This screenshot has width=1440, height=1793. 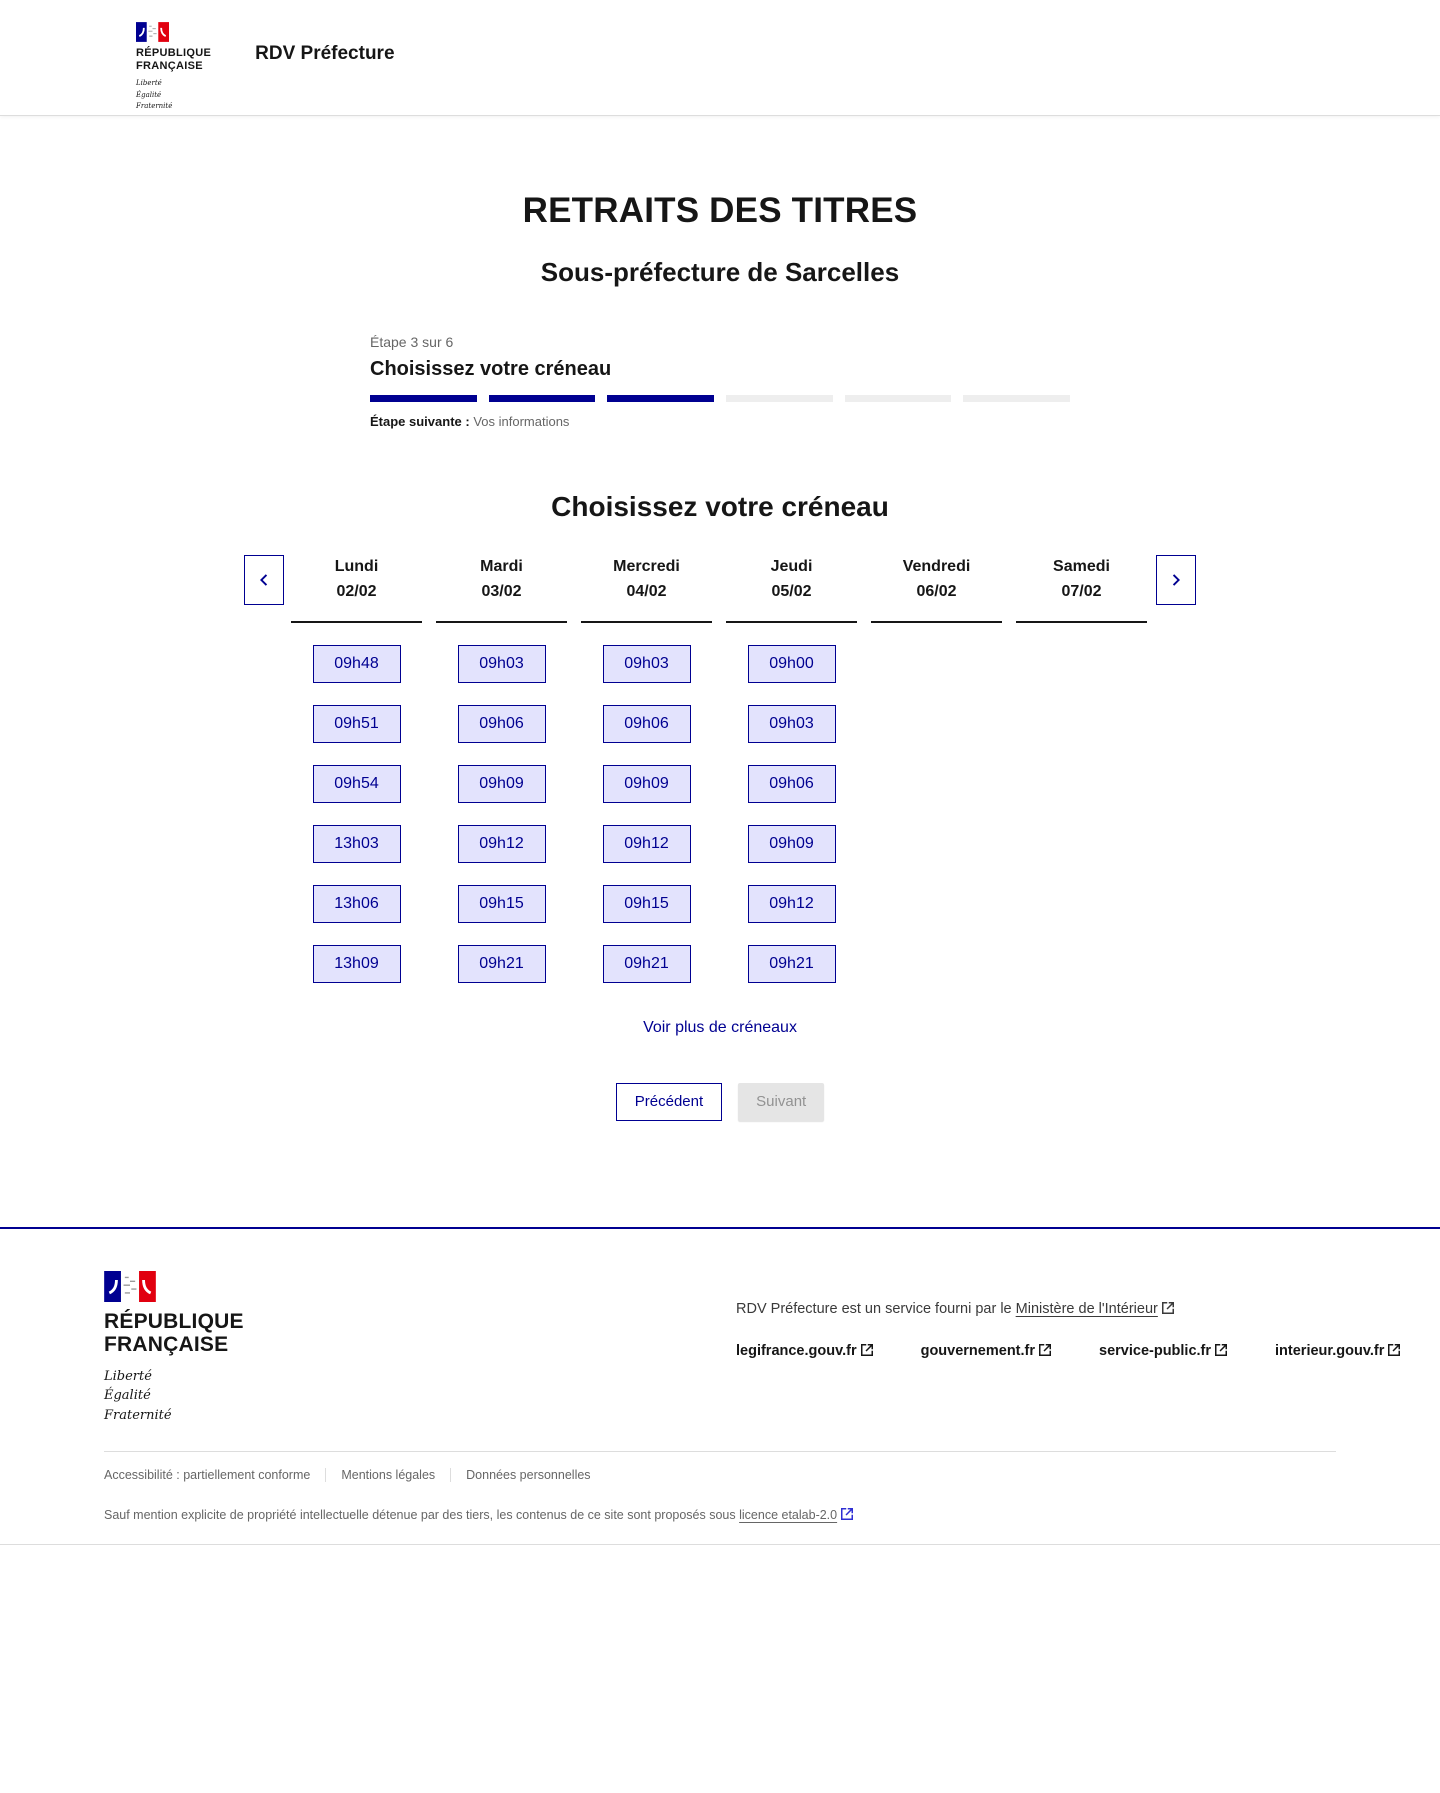 I want to click on day-header: Mardi 03/02, so click(x=501, y=587).